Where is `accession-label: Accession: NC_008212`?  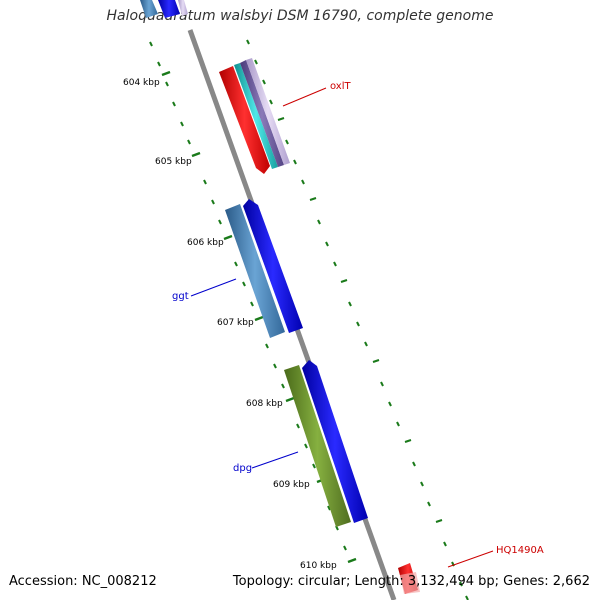
accession-label: Accession: NC_008212 is located at coordinates (83, 581).